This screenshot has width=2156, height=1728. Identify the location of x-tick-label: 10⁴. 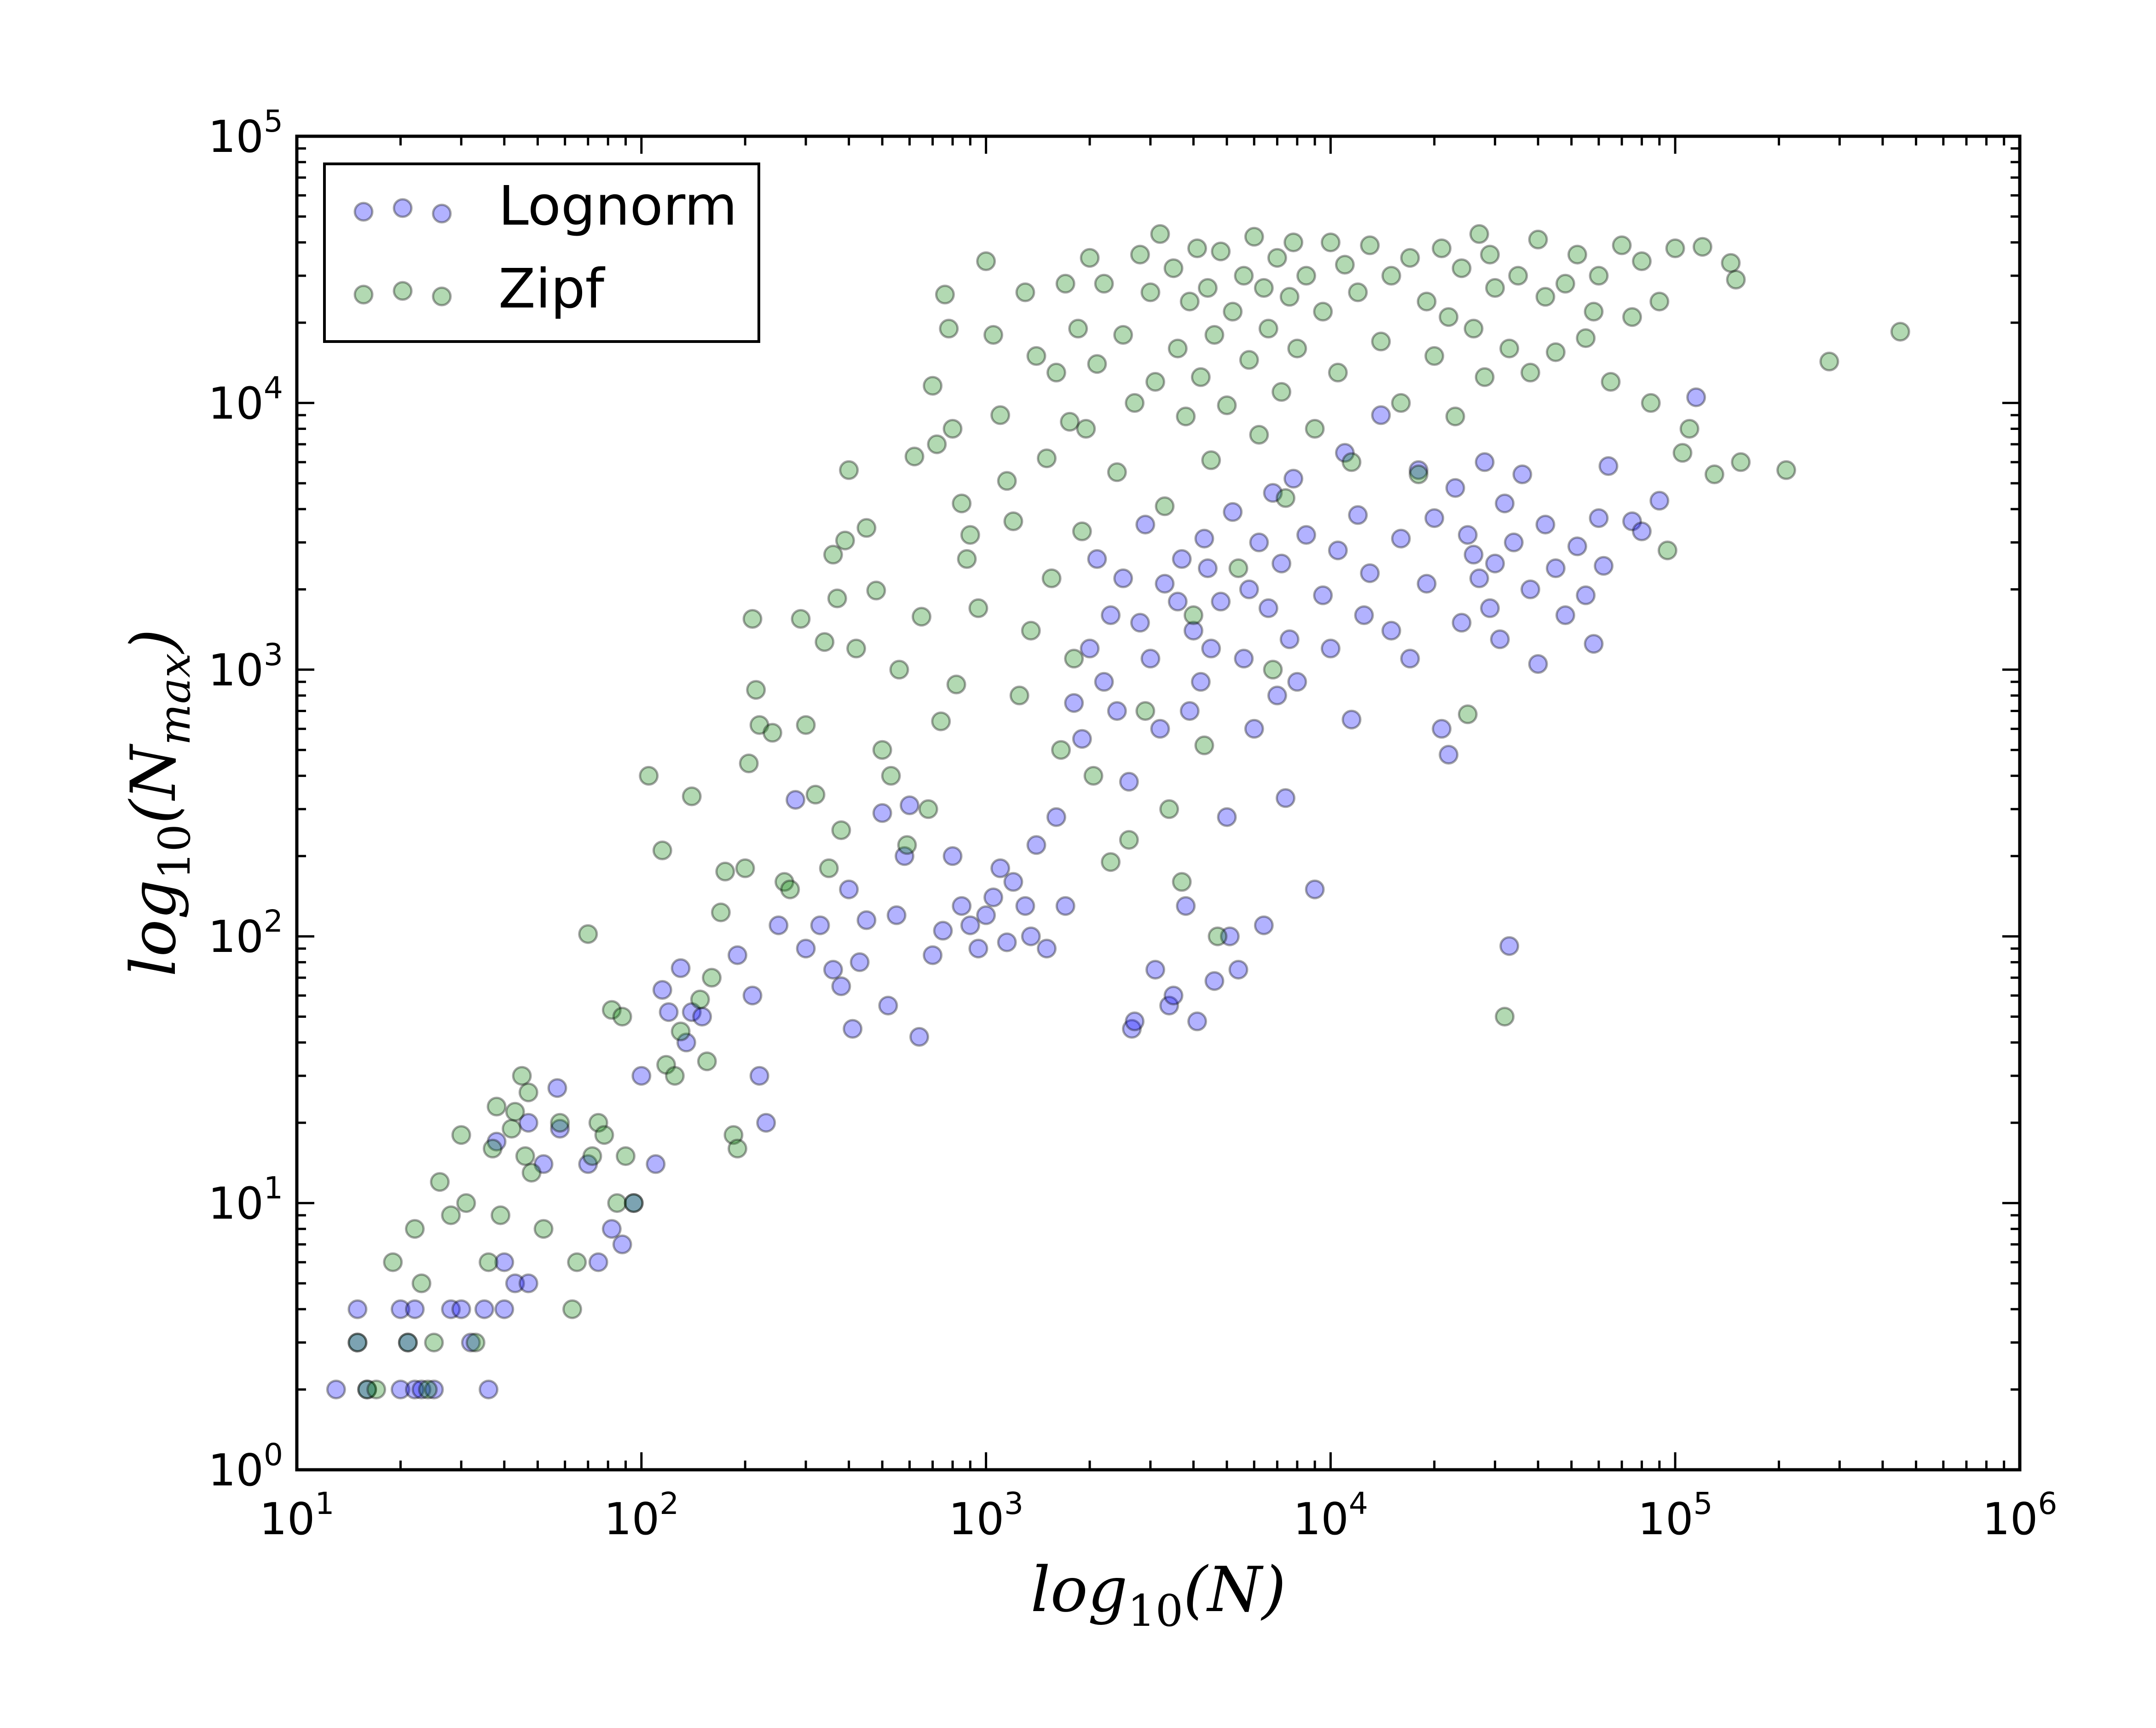
(1330, 1515).